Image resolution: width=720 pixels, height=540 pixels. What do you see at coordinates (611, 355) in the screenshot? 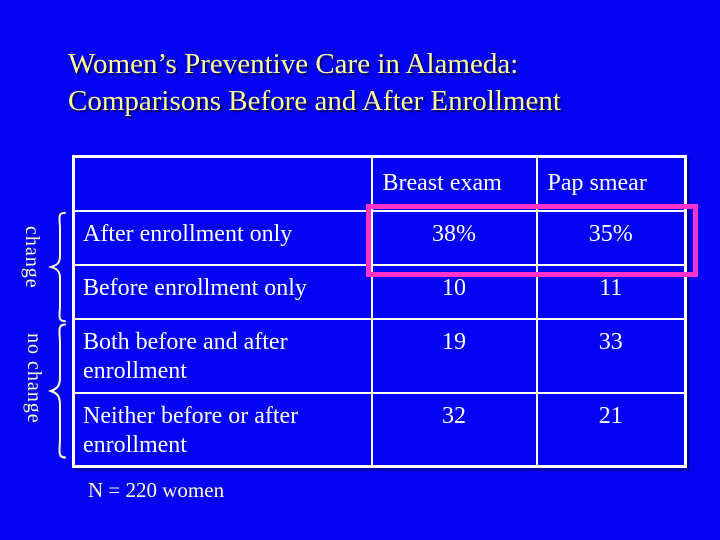
I see `pap-smear-value: 33` at bounding box center [611, 355].